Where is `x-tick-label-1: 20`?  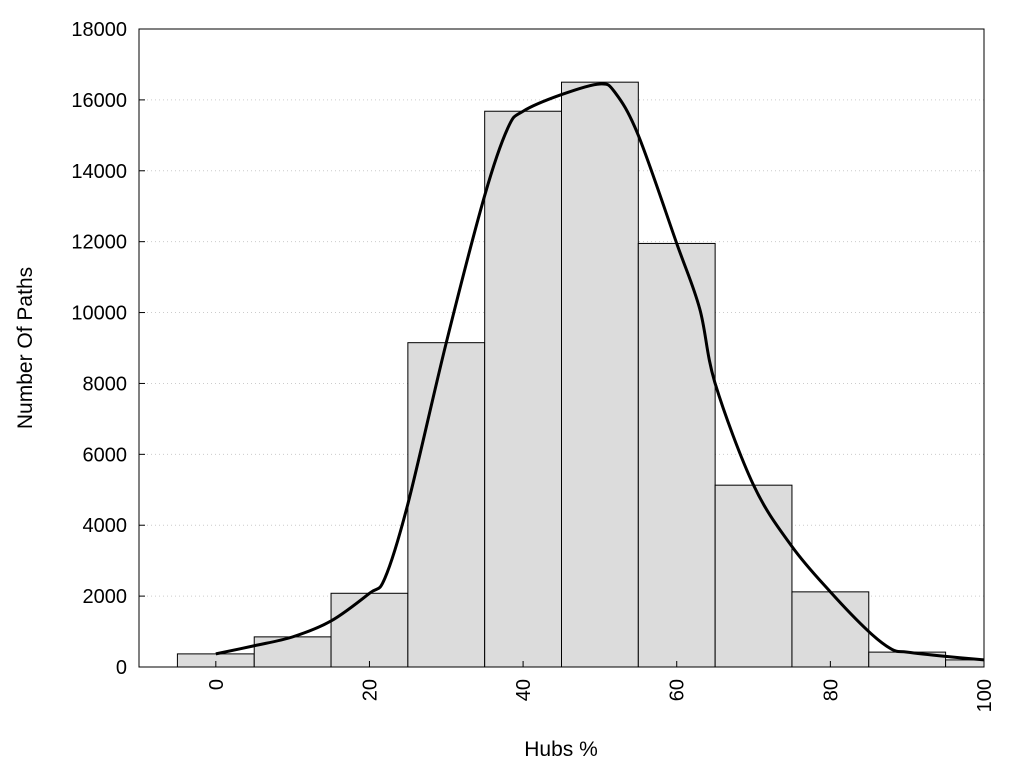
x-tick-label-1: 20 is located at coordinates (370, 690).